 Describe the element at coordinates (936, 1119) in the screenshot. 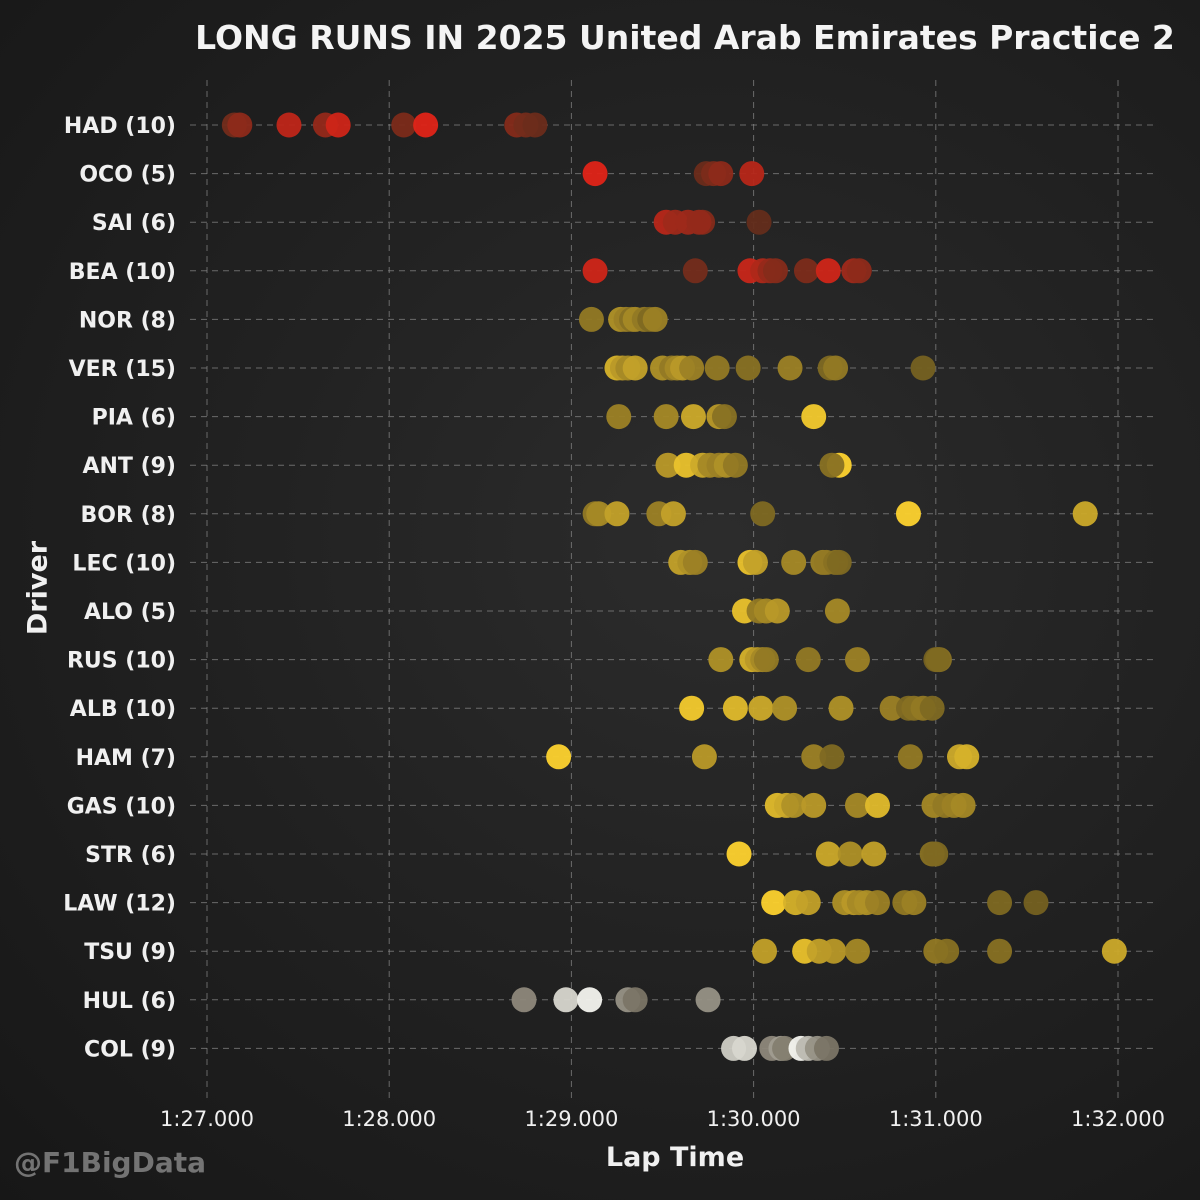

I see `x-tick-label: 1:31.000` at that location.